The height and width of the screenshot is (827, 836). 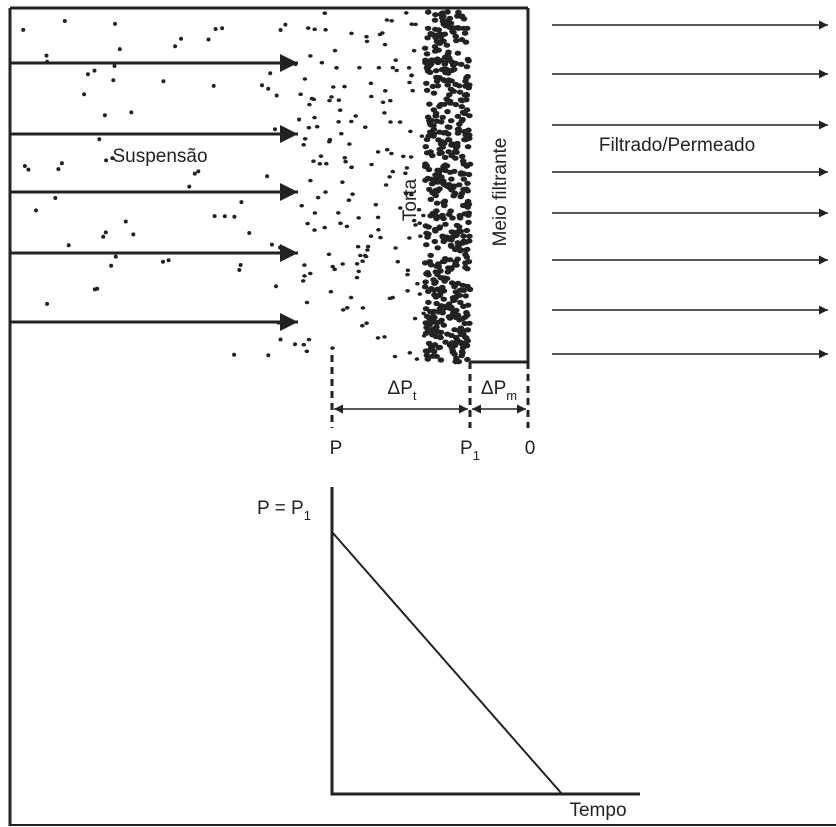 I want to click on pressure-graph, so click(x=485, y=641).